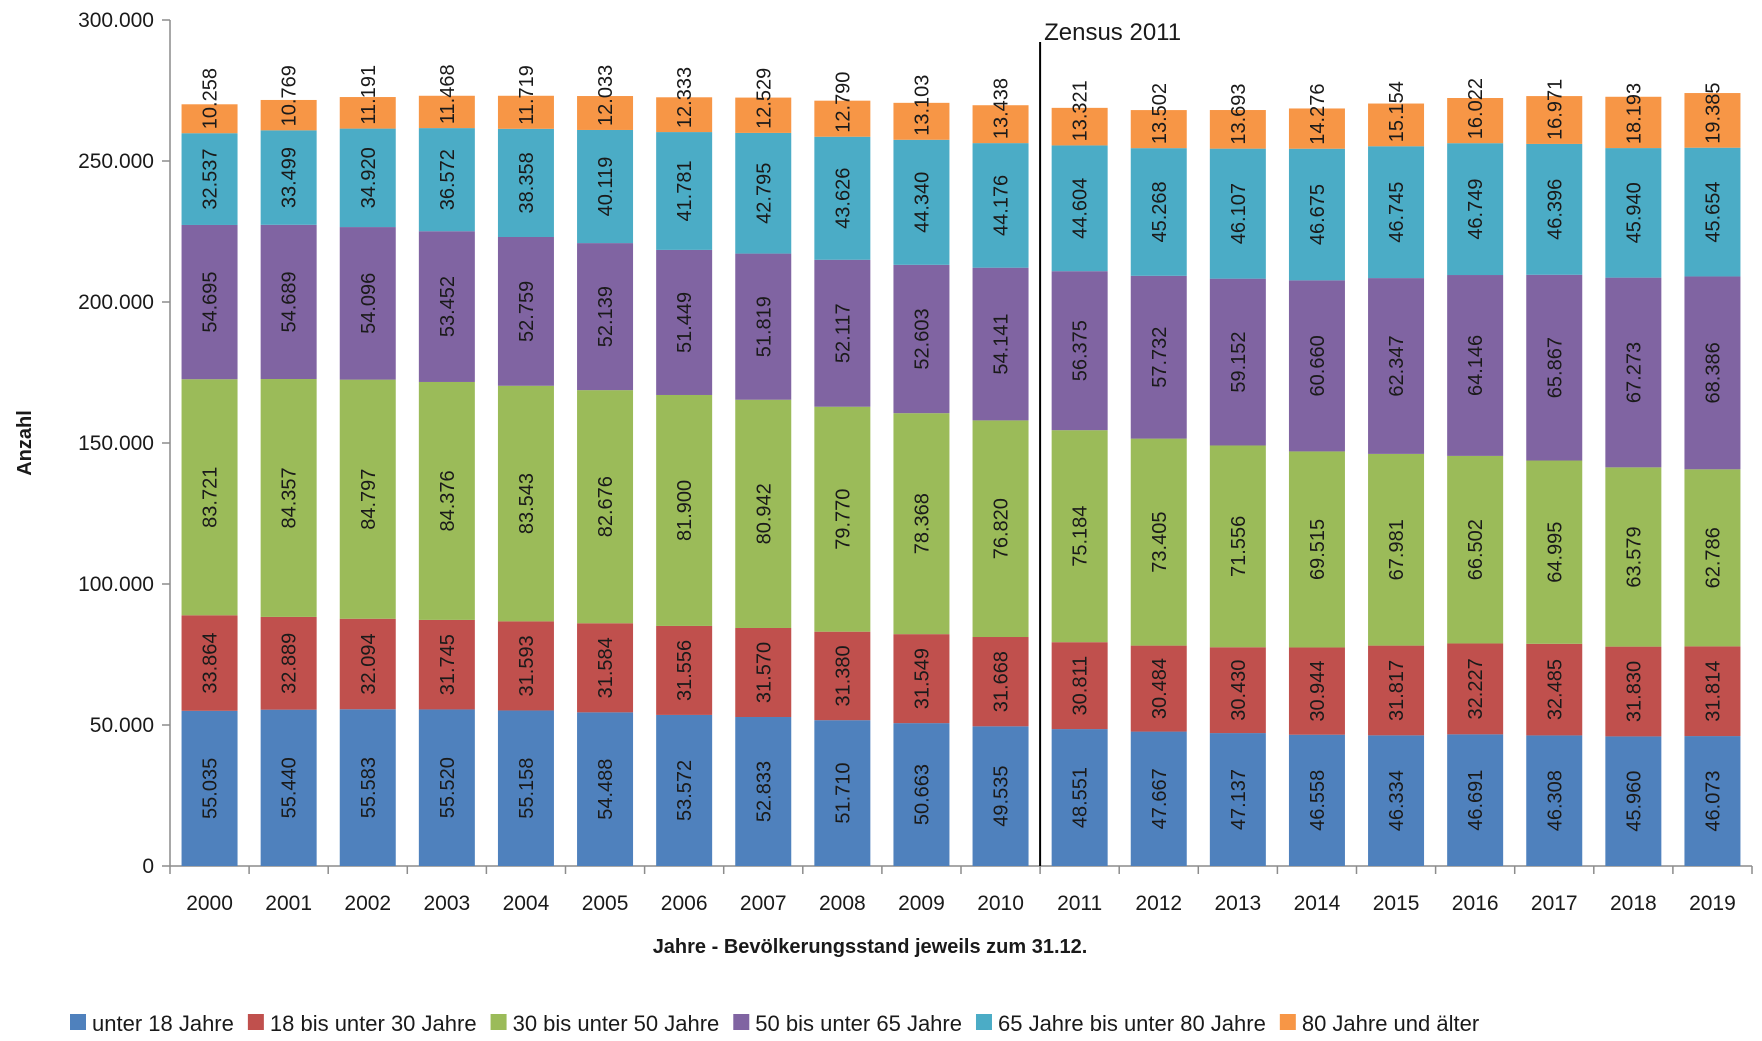  What do you see at coordinates (1397, 690) in the screenshot?
I see `data-label: 31.817` at bounding box center [1397, 690].